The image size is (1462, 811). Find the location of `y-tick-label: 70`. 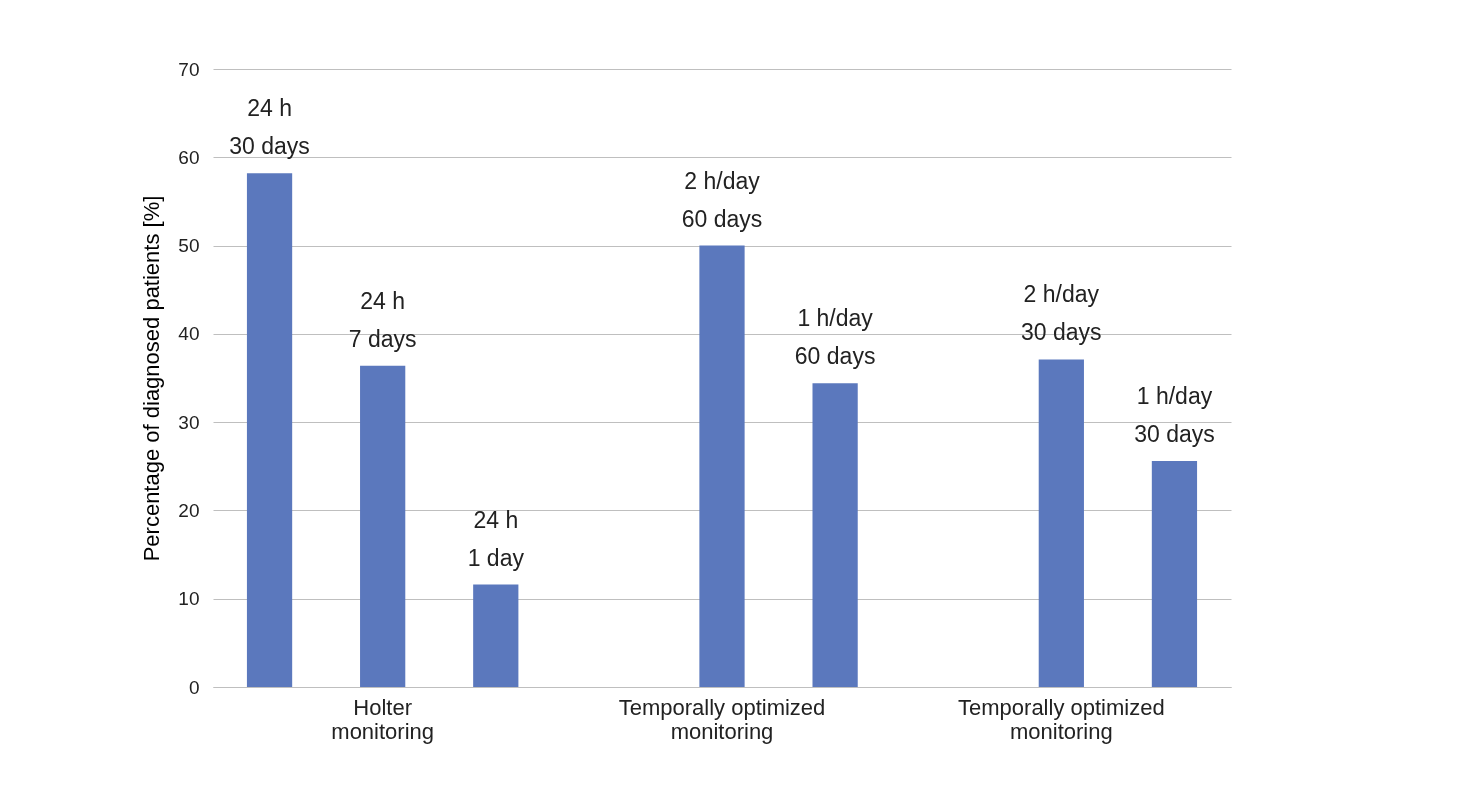

y-tick-label: 70 is located at coordinates (189, 69).